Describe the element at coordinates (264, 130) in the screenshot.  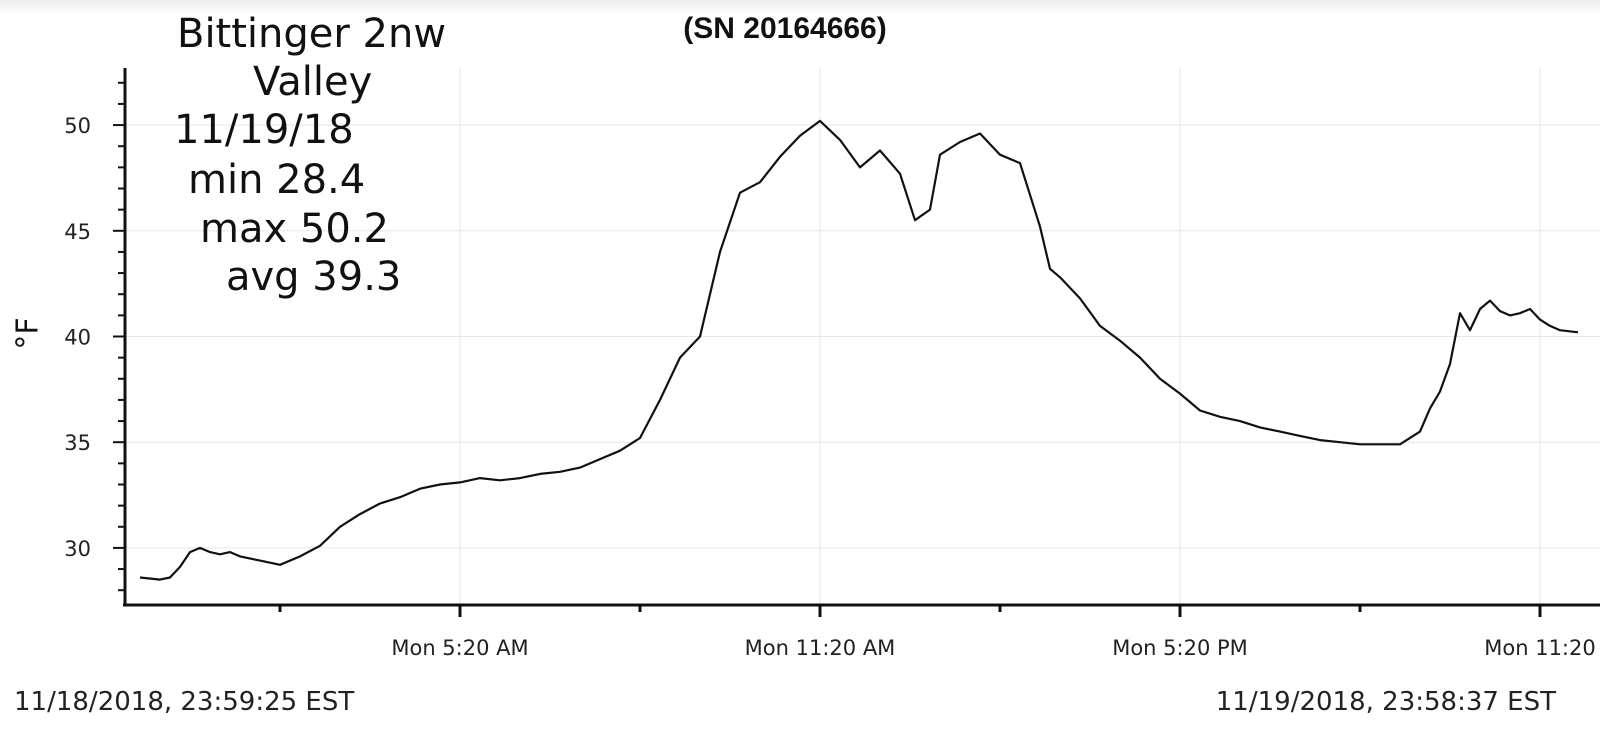
I see `annotation-date: 11/19/18` at that location.